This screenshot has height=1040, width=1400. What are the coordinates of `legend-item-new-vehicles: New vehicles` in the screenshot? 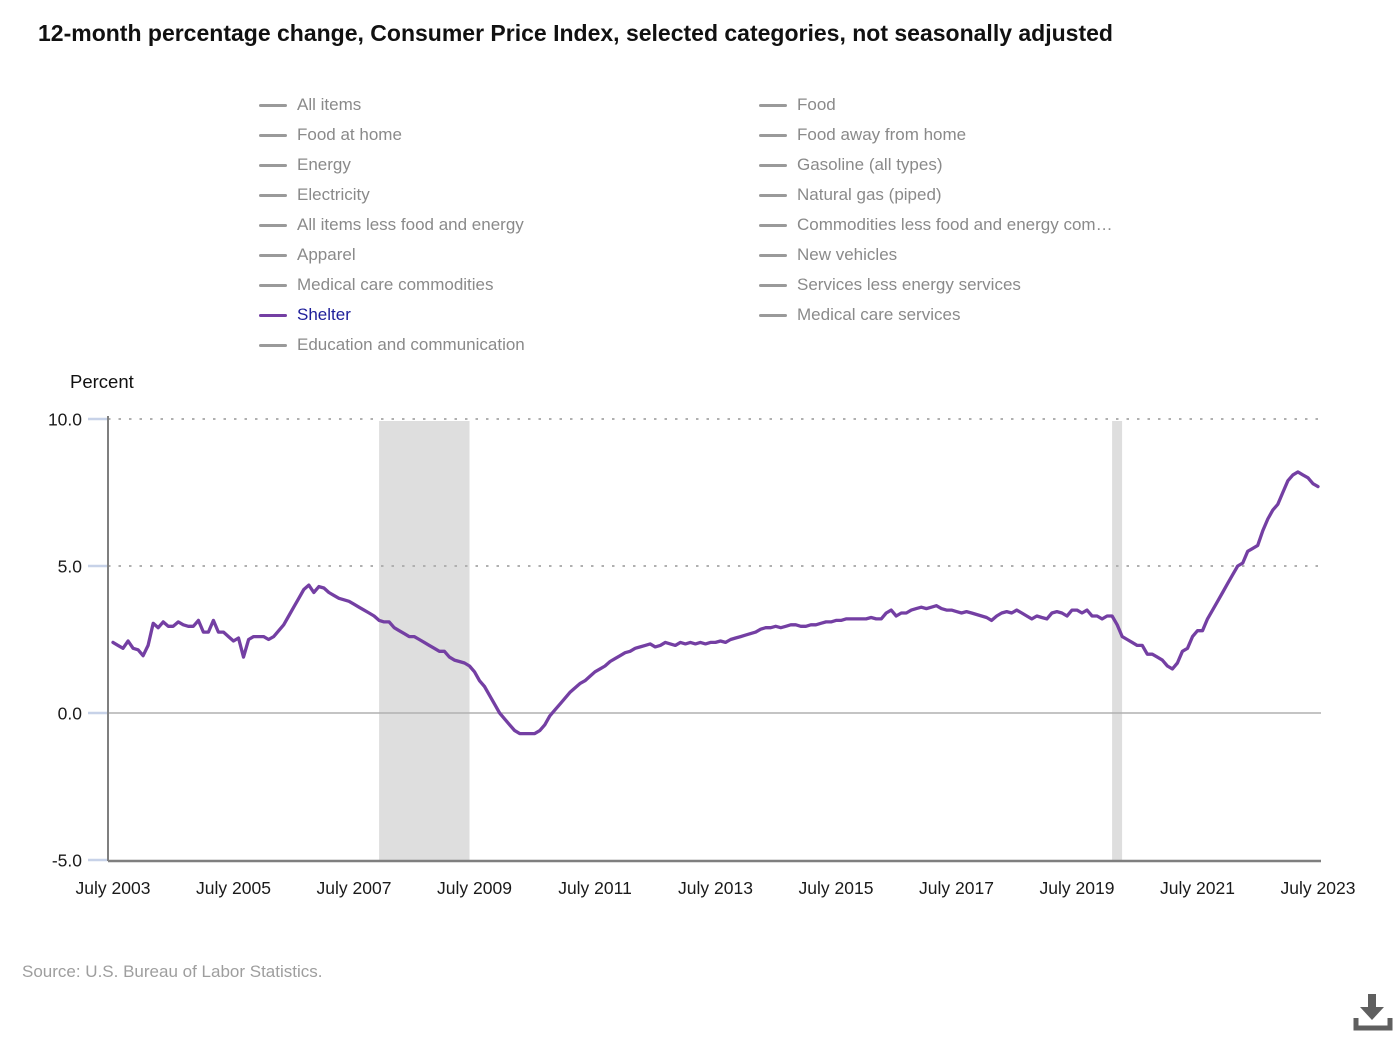 It's located at (936, 255).